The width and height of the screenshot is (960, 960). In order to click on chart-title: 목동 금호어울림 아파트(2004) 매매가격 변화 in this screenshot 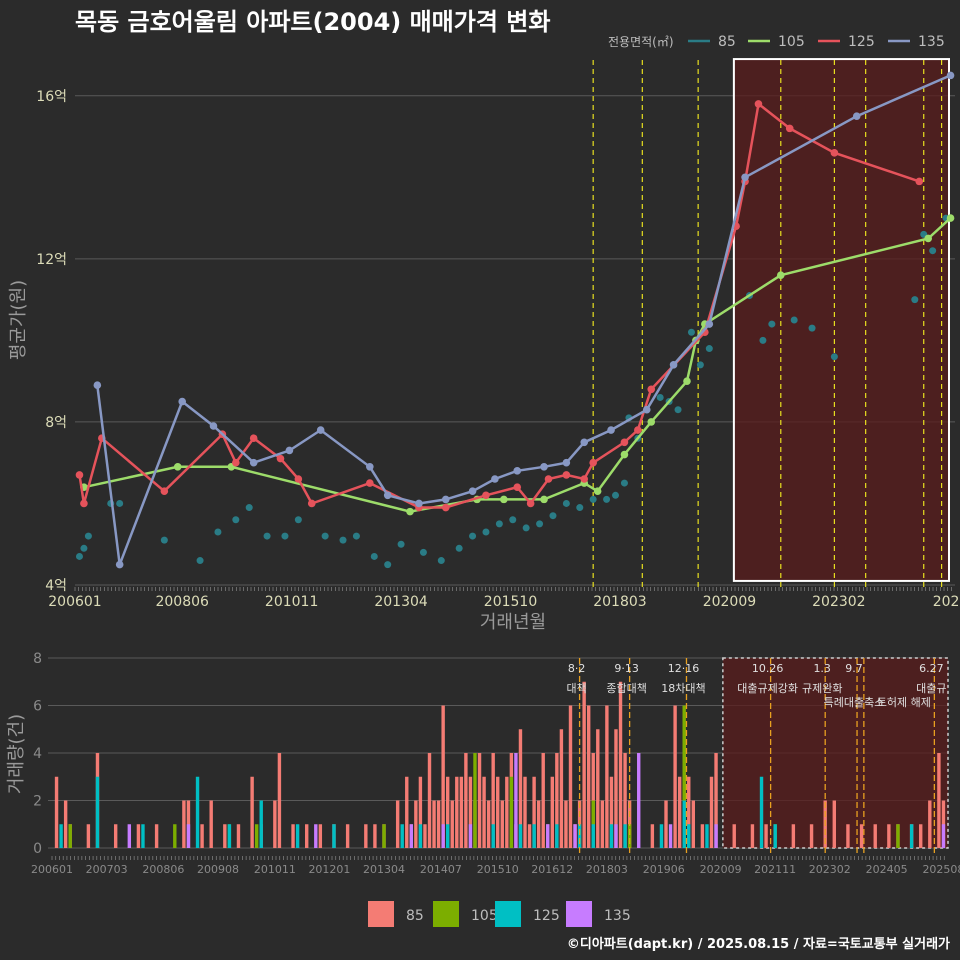, I will do `click(312, 22)`.